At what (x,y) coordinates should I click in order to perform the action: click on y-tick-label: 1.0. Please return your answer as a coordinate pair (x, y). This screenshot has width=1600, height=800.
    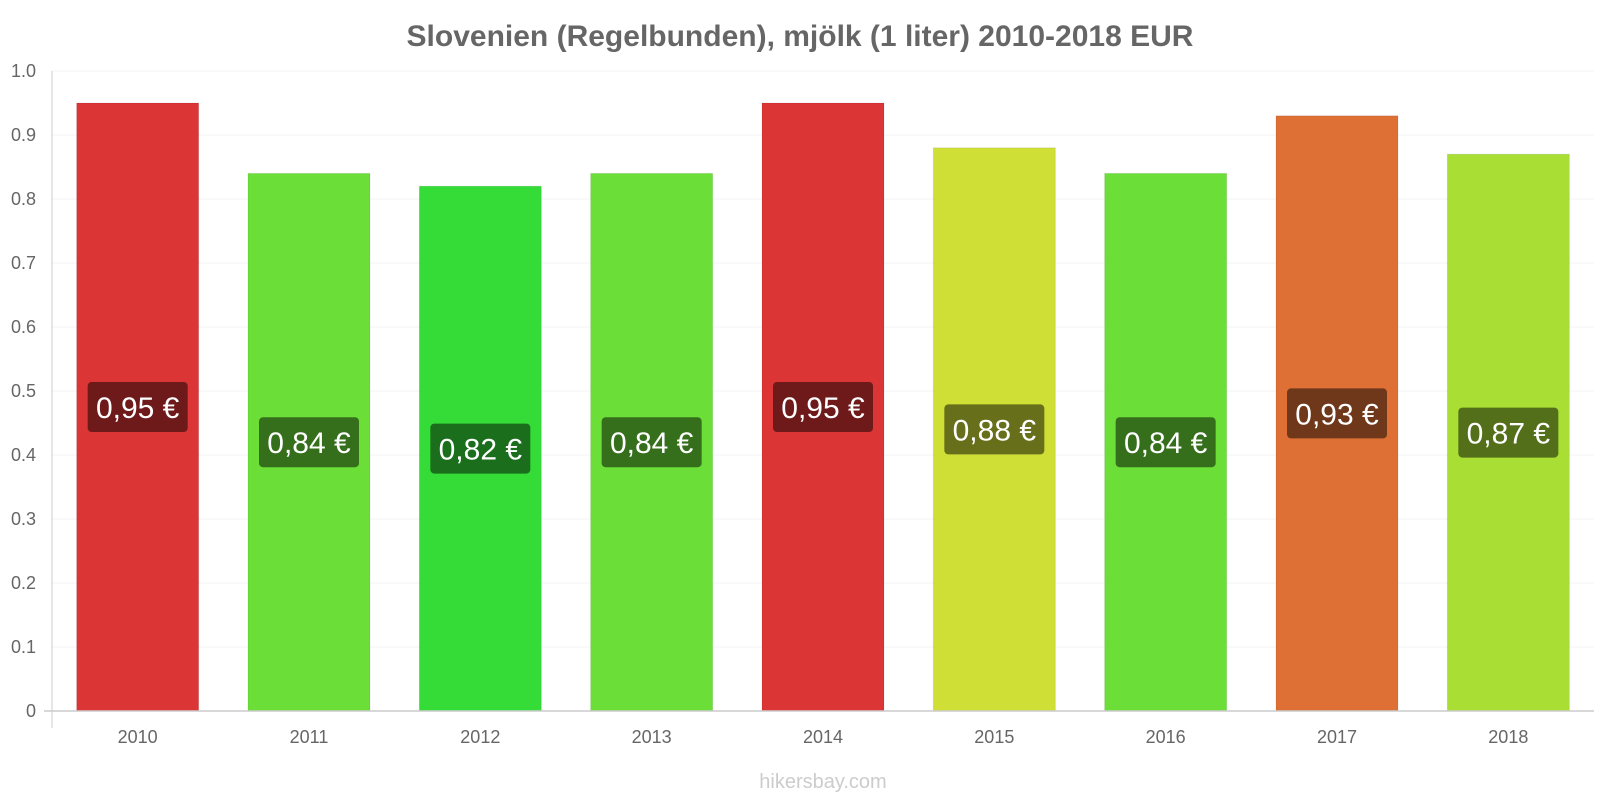
    Looking at the image, I should click on (23, 71).